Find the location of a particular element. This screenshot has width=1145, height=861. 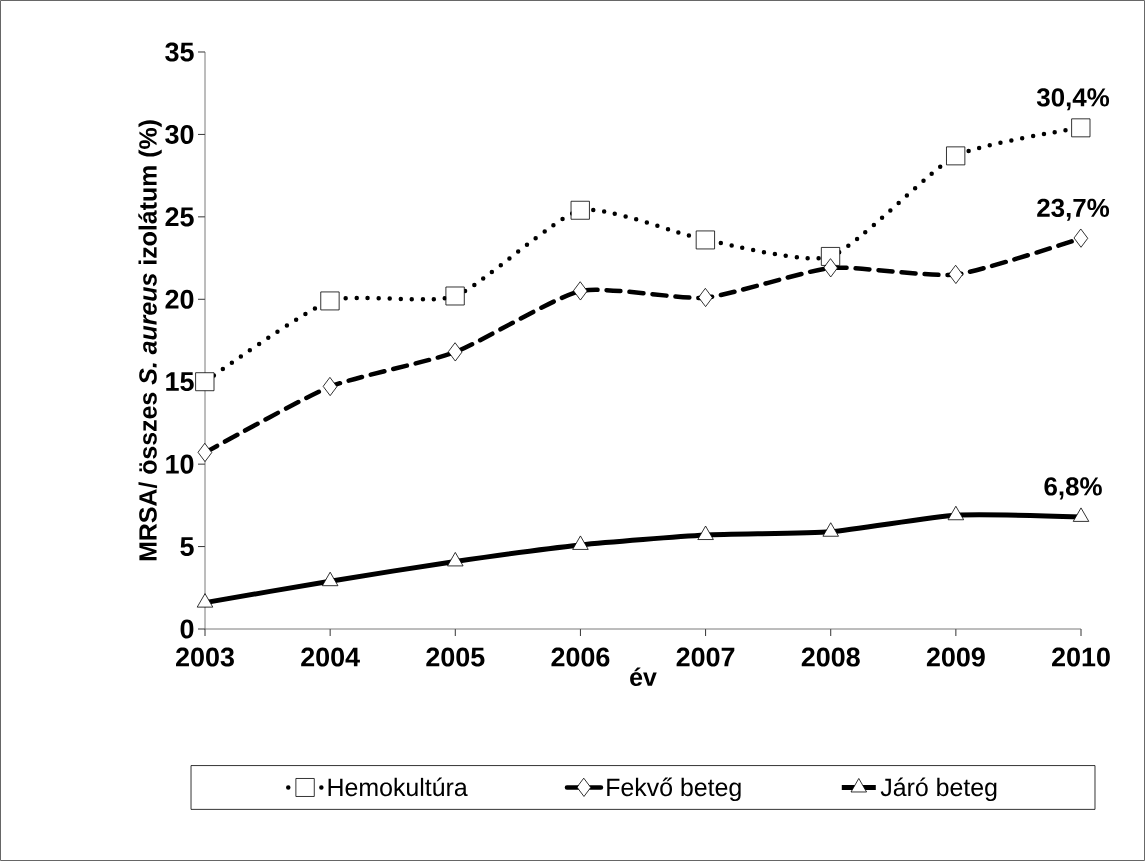

x-tick-label: 2004 is located at coordinates (330, 657).